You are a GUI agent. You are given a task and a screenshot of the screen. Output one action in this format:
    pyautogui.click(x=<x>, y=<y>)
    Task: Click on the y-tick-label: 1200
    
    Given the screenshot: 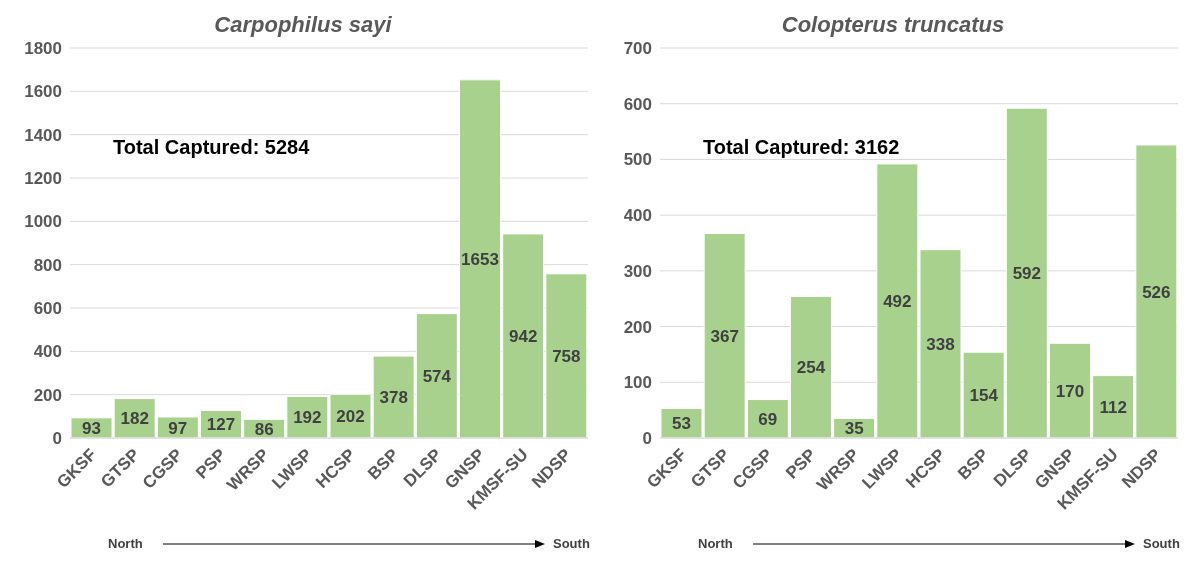 What is the action you would take?
    pyautogui.click(x=43, y=179)
    